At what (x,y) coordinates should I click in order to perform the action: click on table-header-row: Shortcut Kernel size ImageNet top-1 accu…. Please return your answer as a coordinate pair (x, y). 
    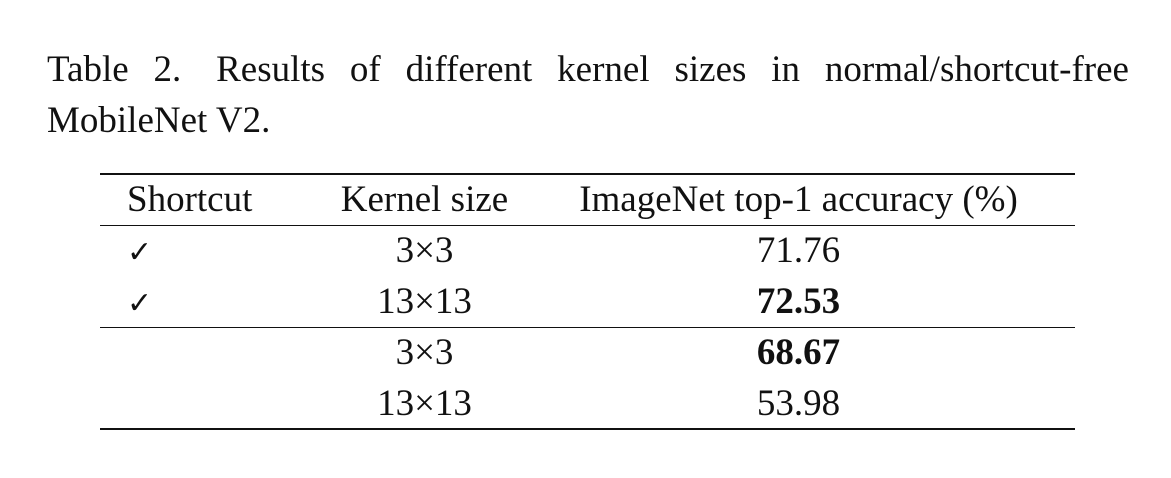
    Looking at the image, I should click on (587, 199).